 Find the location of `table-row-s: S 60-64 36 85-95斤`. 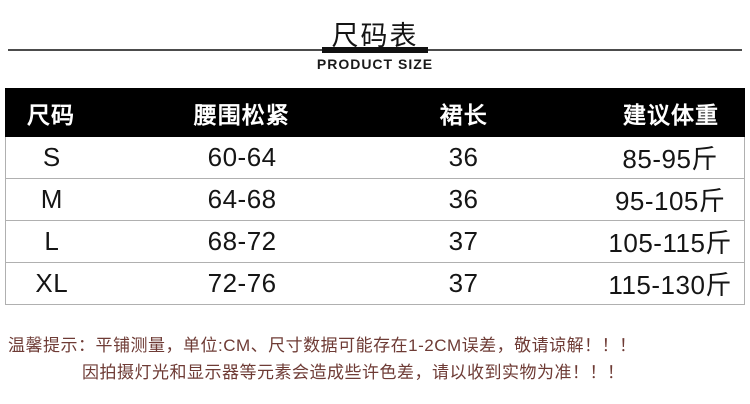

table-row-s: S 60-64 36 85-95斤 is located at coordinates (375, 158).